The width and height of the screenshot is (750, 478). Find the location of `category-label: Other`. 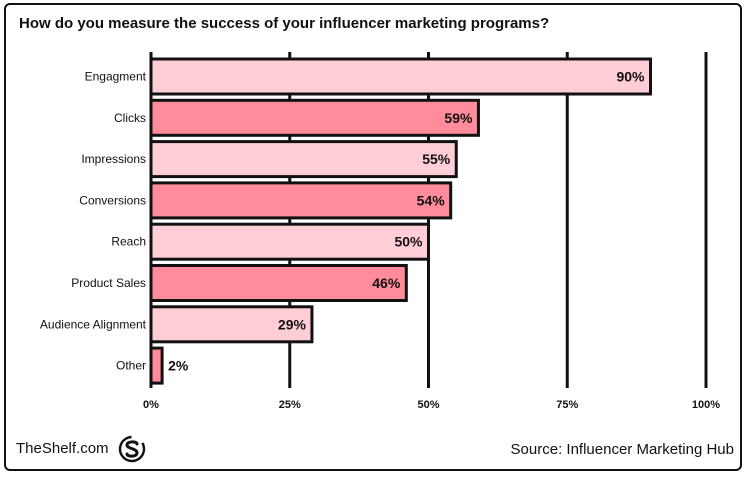

category-label: Other is located at coordinates (131, 366).